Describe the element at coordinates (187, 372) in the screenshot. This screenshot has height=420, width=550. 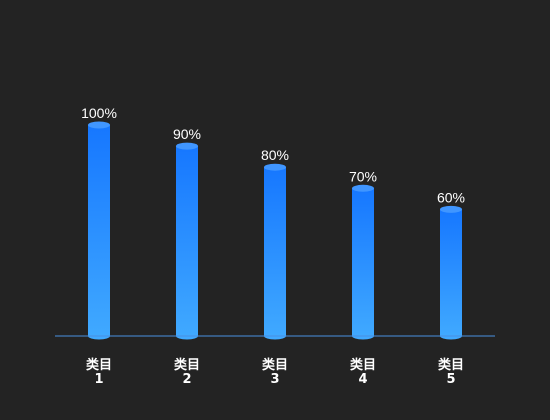
I see `category-label-2: 类目 2` at that location.